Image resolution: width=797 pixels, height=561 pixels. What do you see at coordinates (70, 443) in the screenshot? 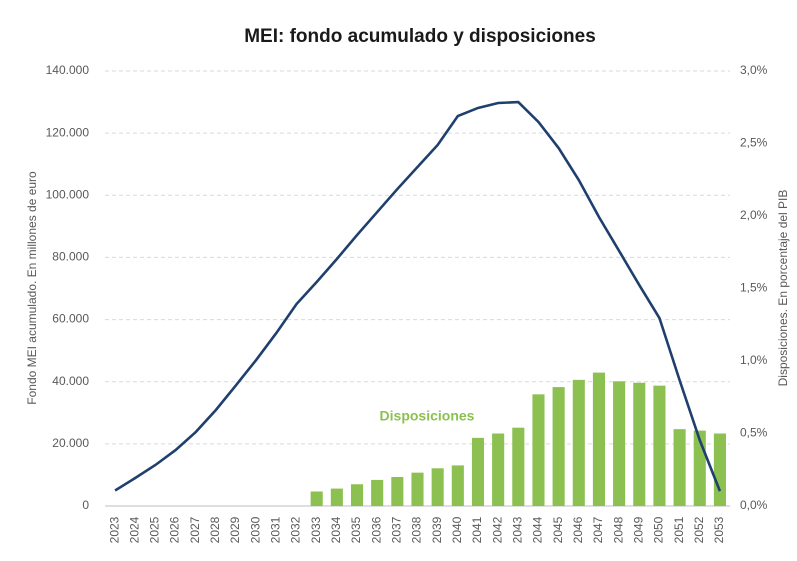
I see `y-tick-label: 20.000` at bounding box center [70, 443].